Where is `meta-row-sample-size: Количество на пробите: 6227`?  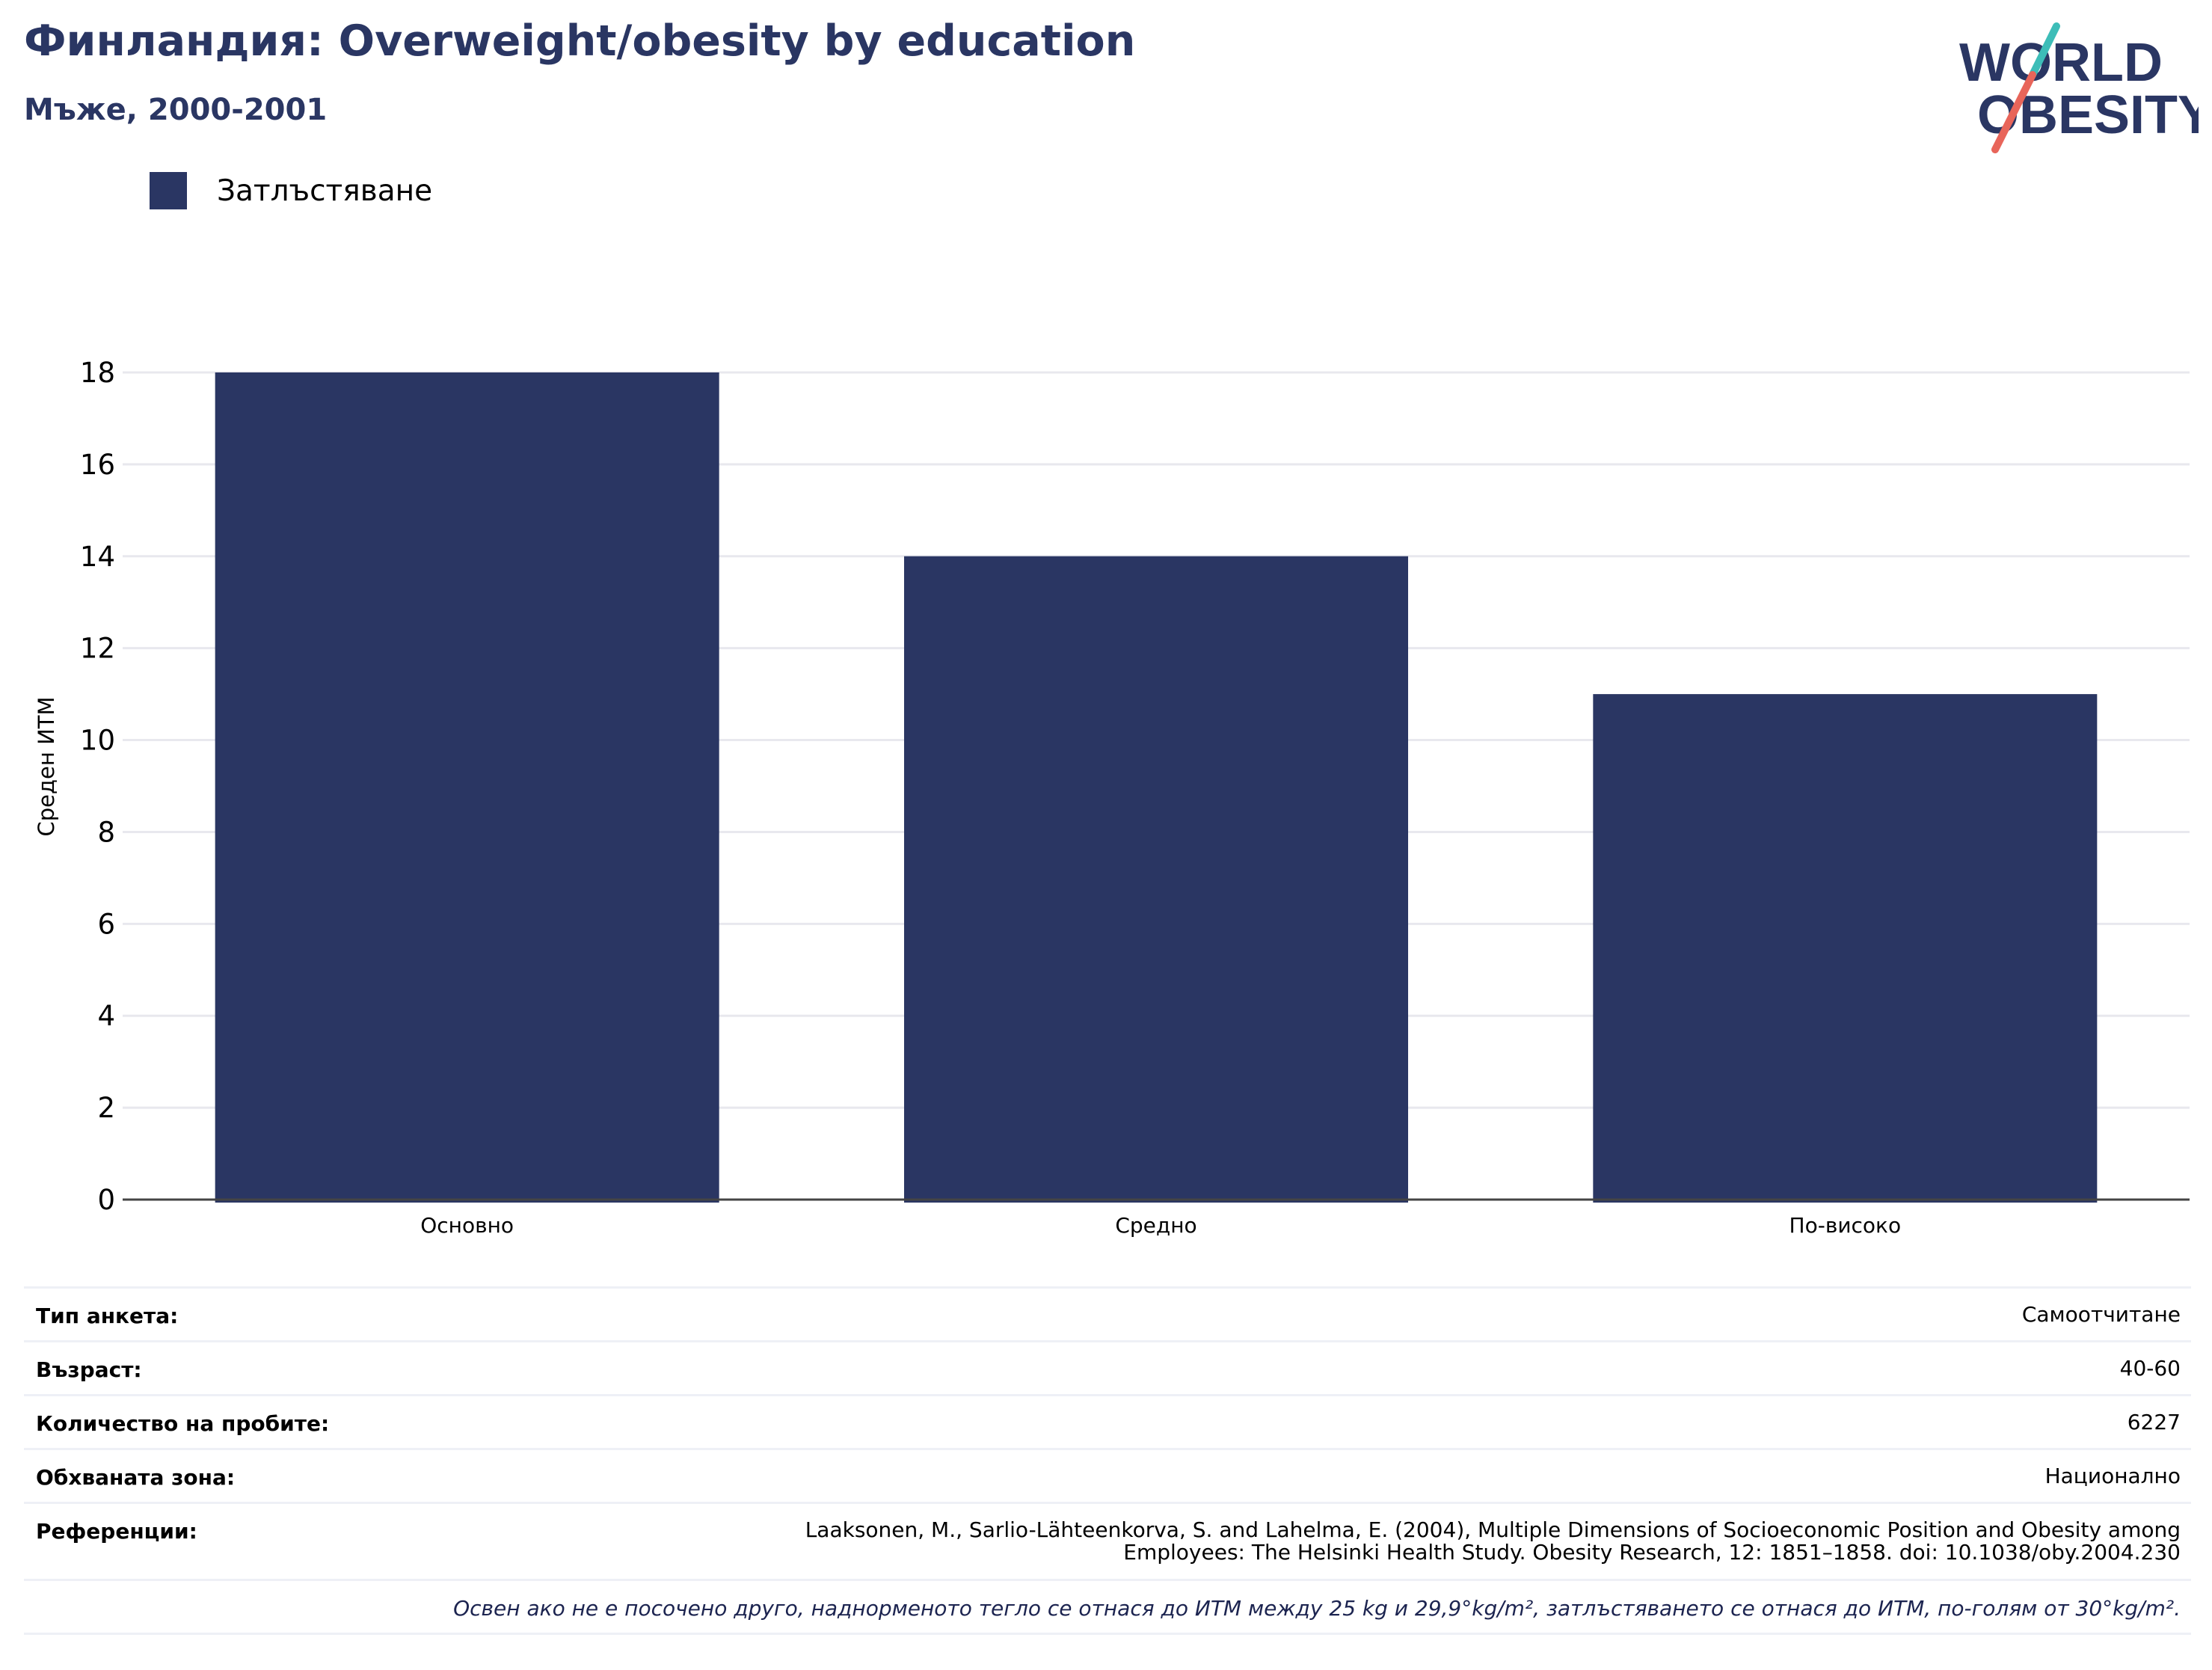
meta-row-sample-size: Количество на пробите: 6227 is located at coordinates (1107, 1421).